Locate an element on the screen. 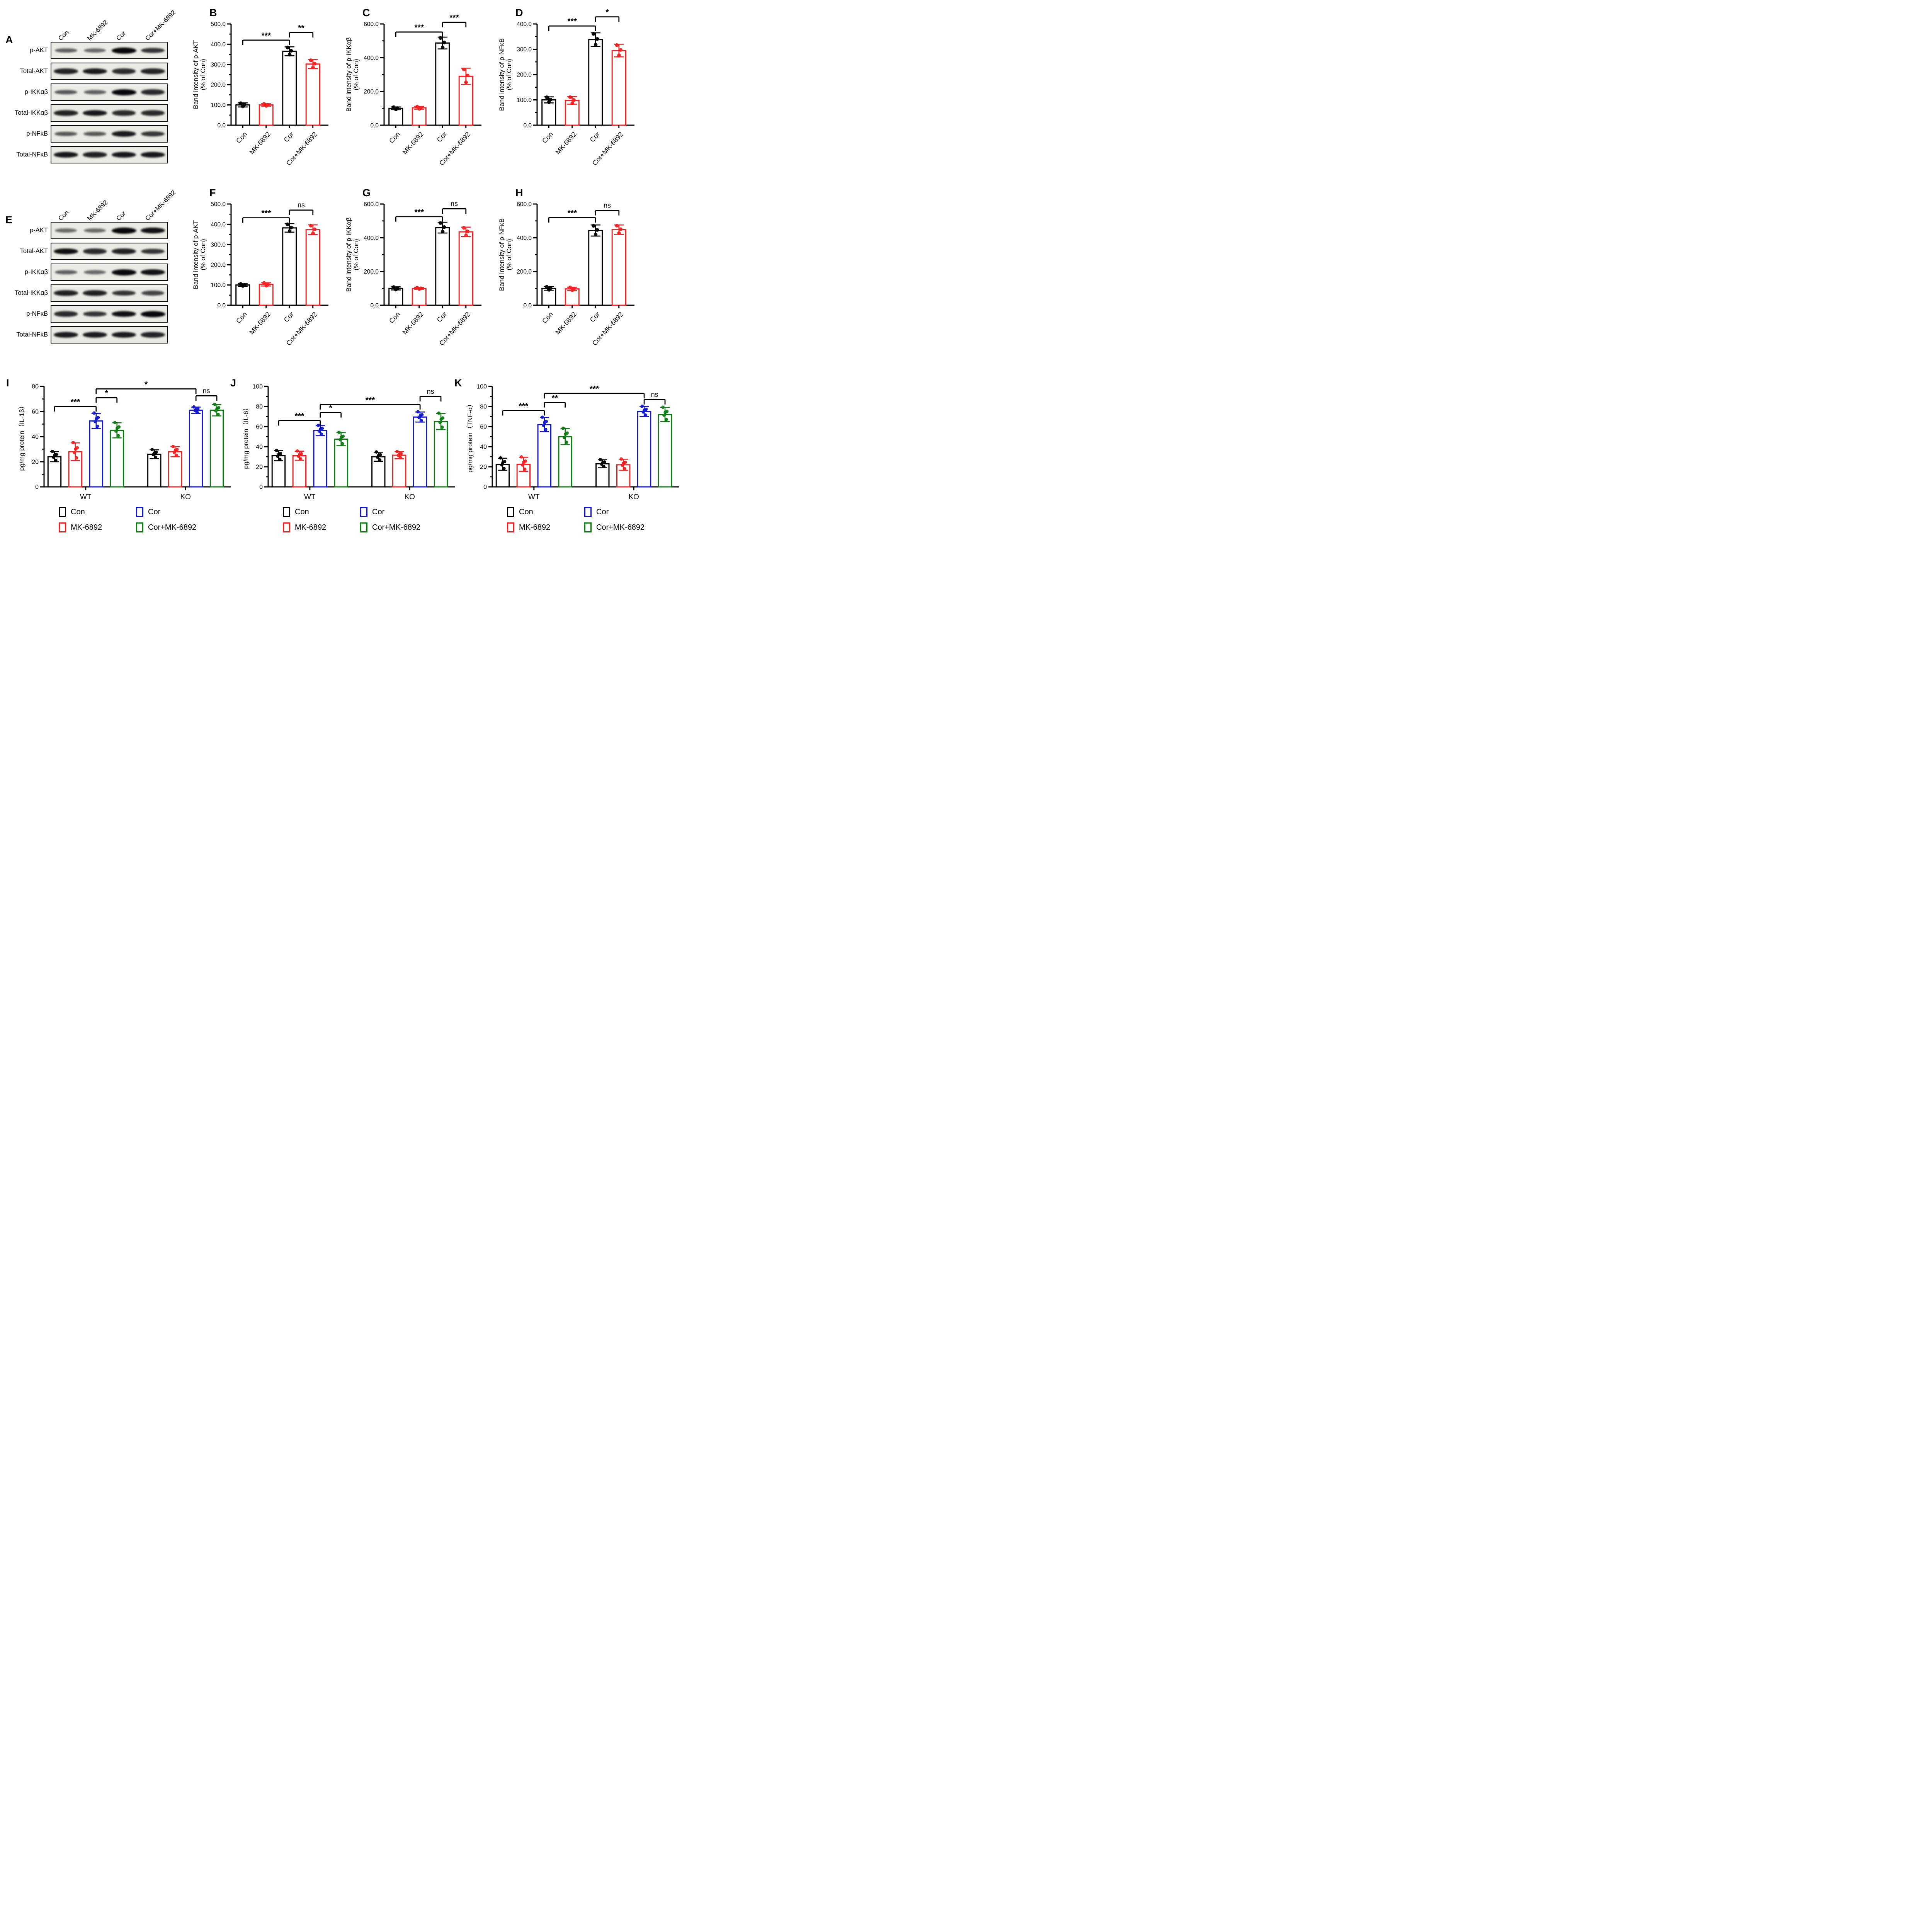  x-category-label: Con is located at coordinates (547, 317).